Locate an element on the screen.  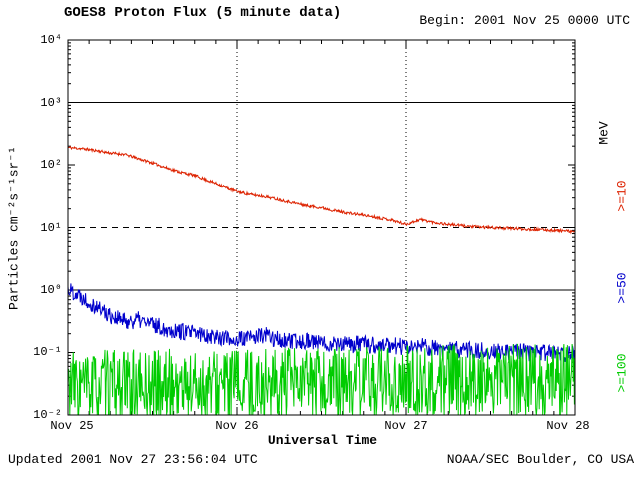
y-tick-1e-2: 10⁻² is located at coordinates (47, 415).